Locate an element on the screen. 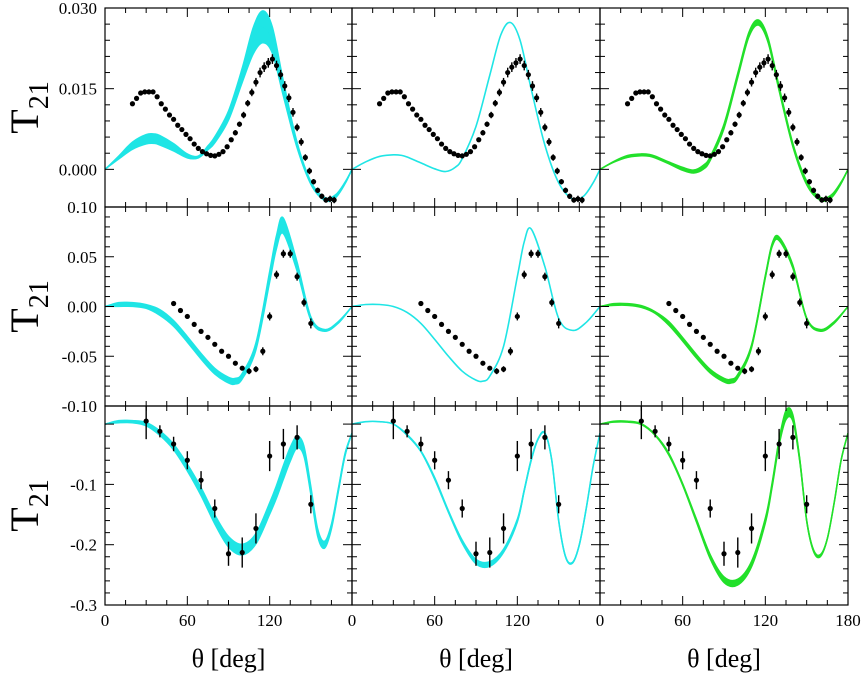  panel-r0-c2 is located at coordinates (724, 111).